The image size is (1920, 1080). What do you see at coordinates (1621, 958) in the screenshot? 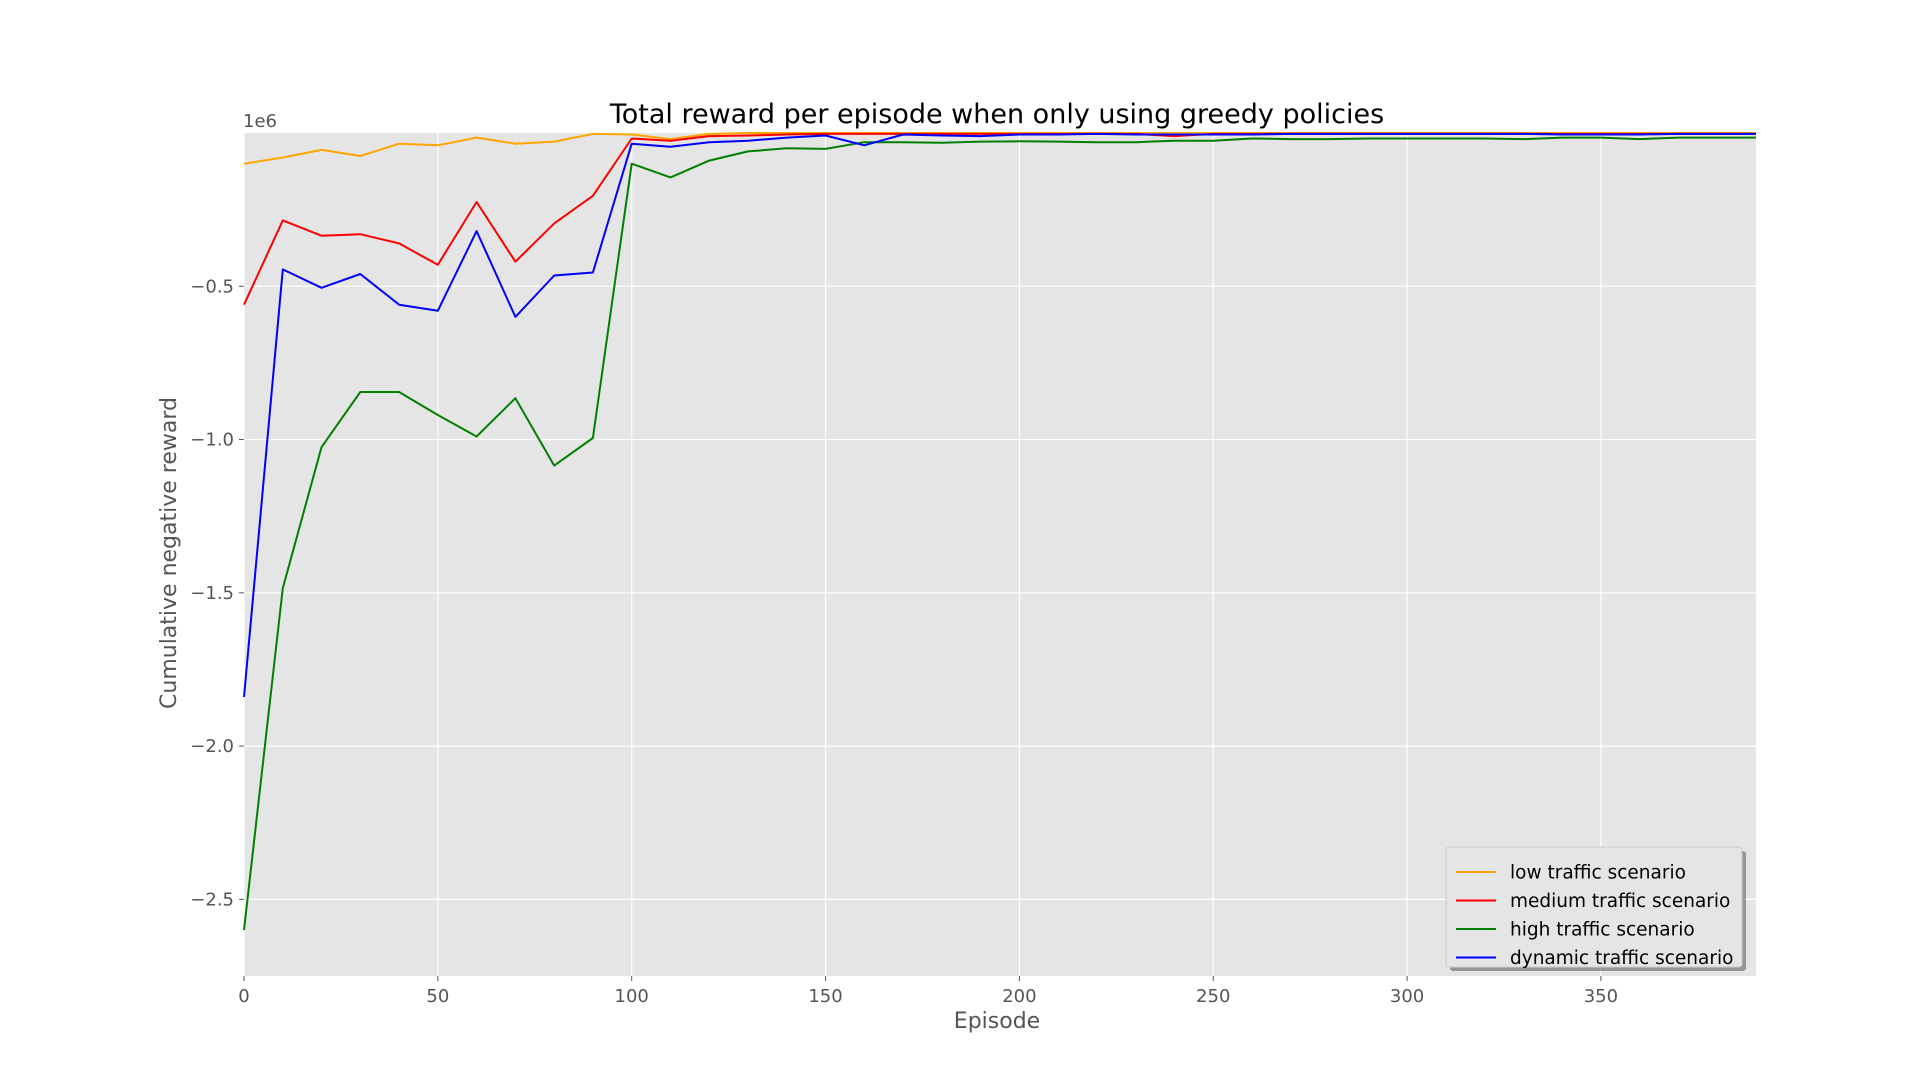
I see `legend-label-dynamic: dynamic traffic scenario` at bounding box center [1621, 958].